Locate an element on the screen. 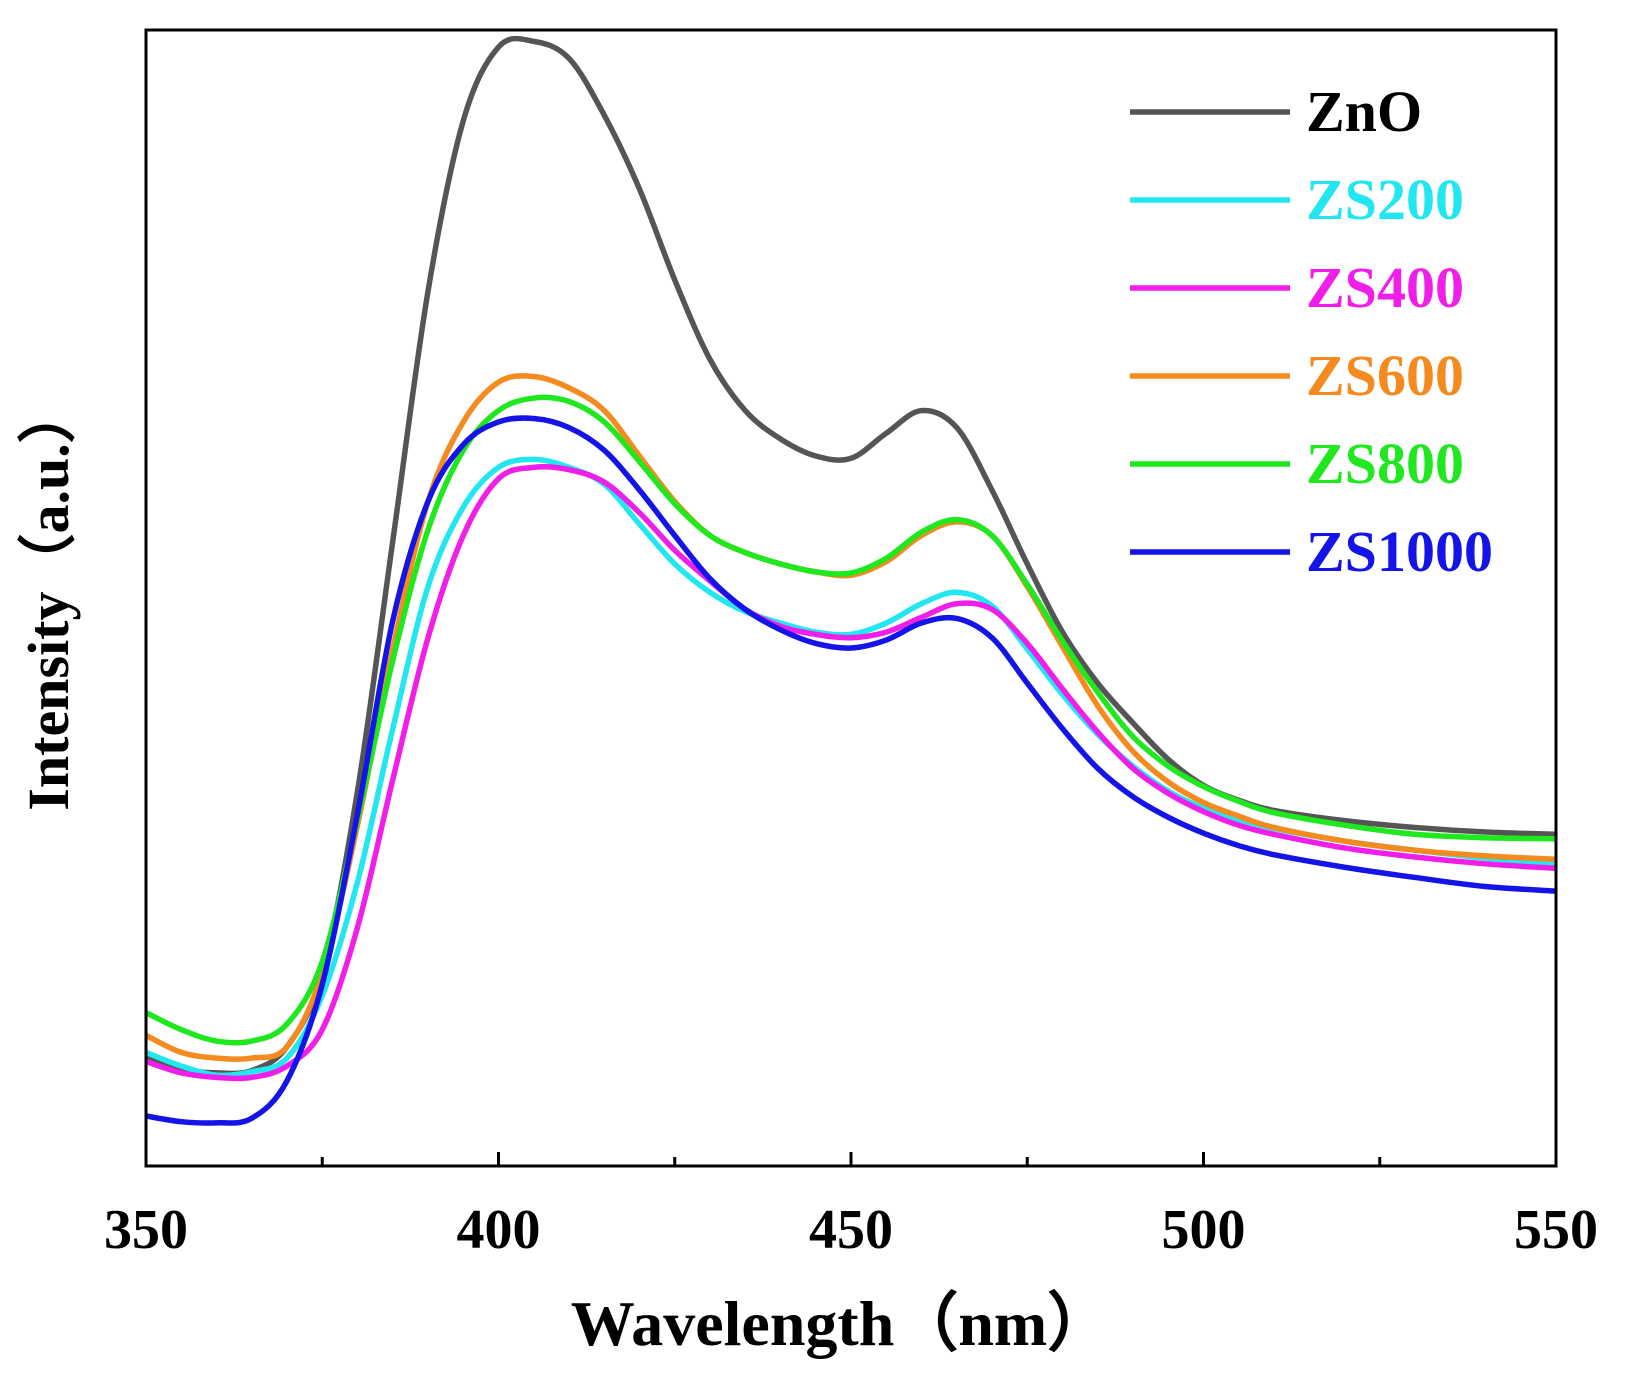 Image resolution: width=1633 pixels, height=1391 pixels. ticks-layer: 350 400 450 500 550 is located at coordinates (851, 1206).